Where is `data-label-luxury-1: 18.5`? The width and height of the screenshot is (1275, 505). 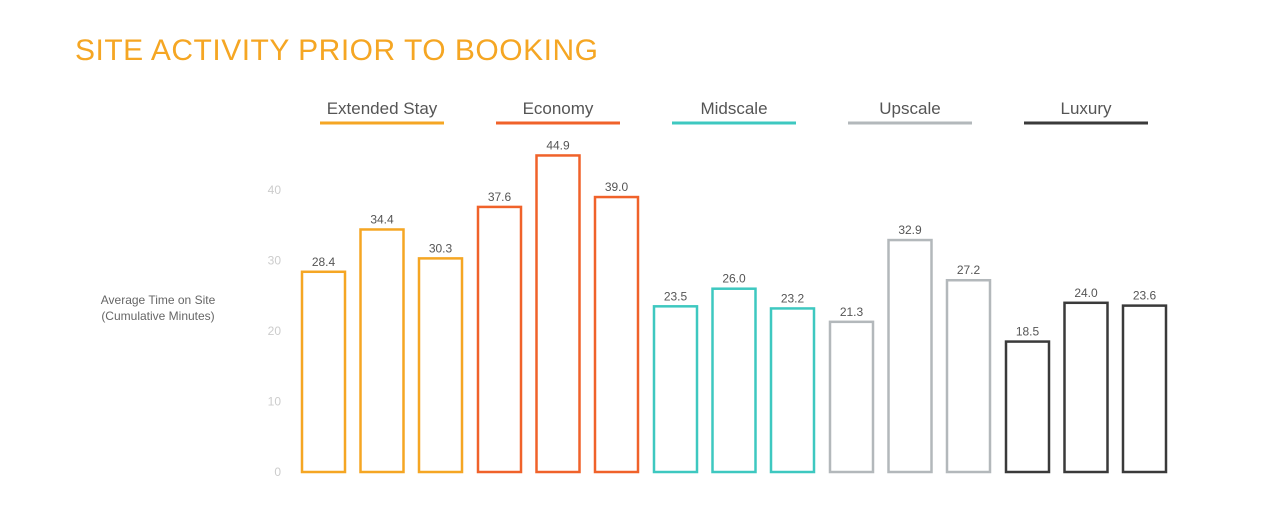 data-label-luxury-1: 18.5 is located at coordinates (1028, 332).